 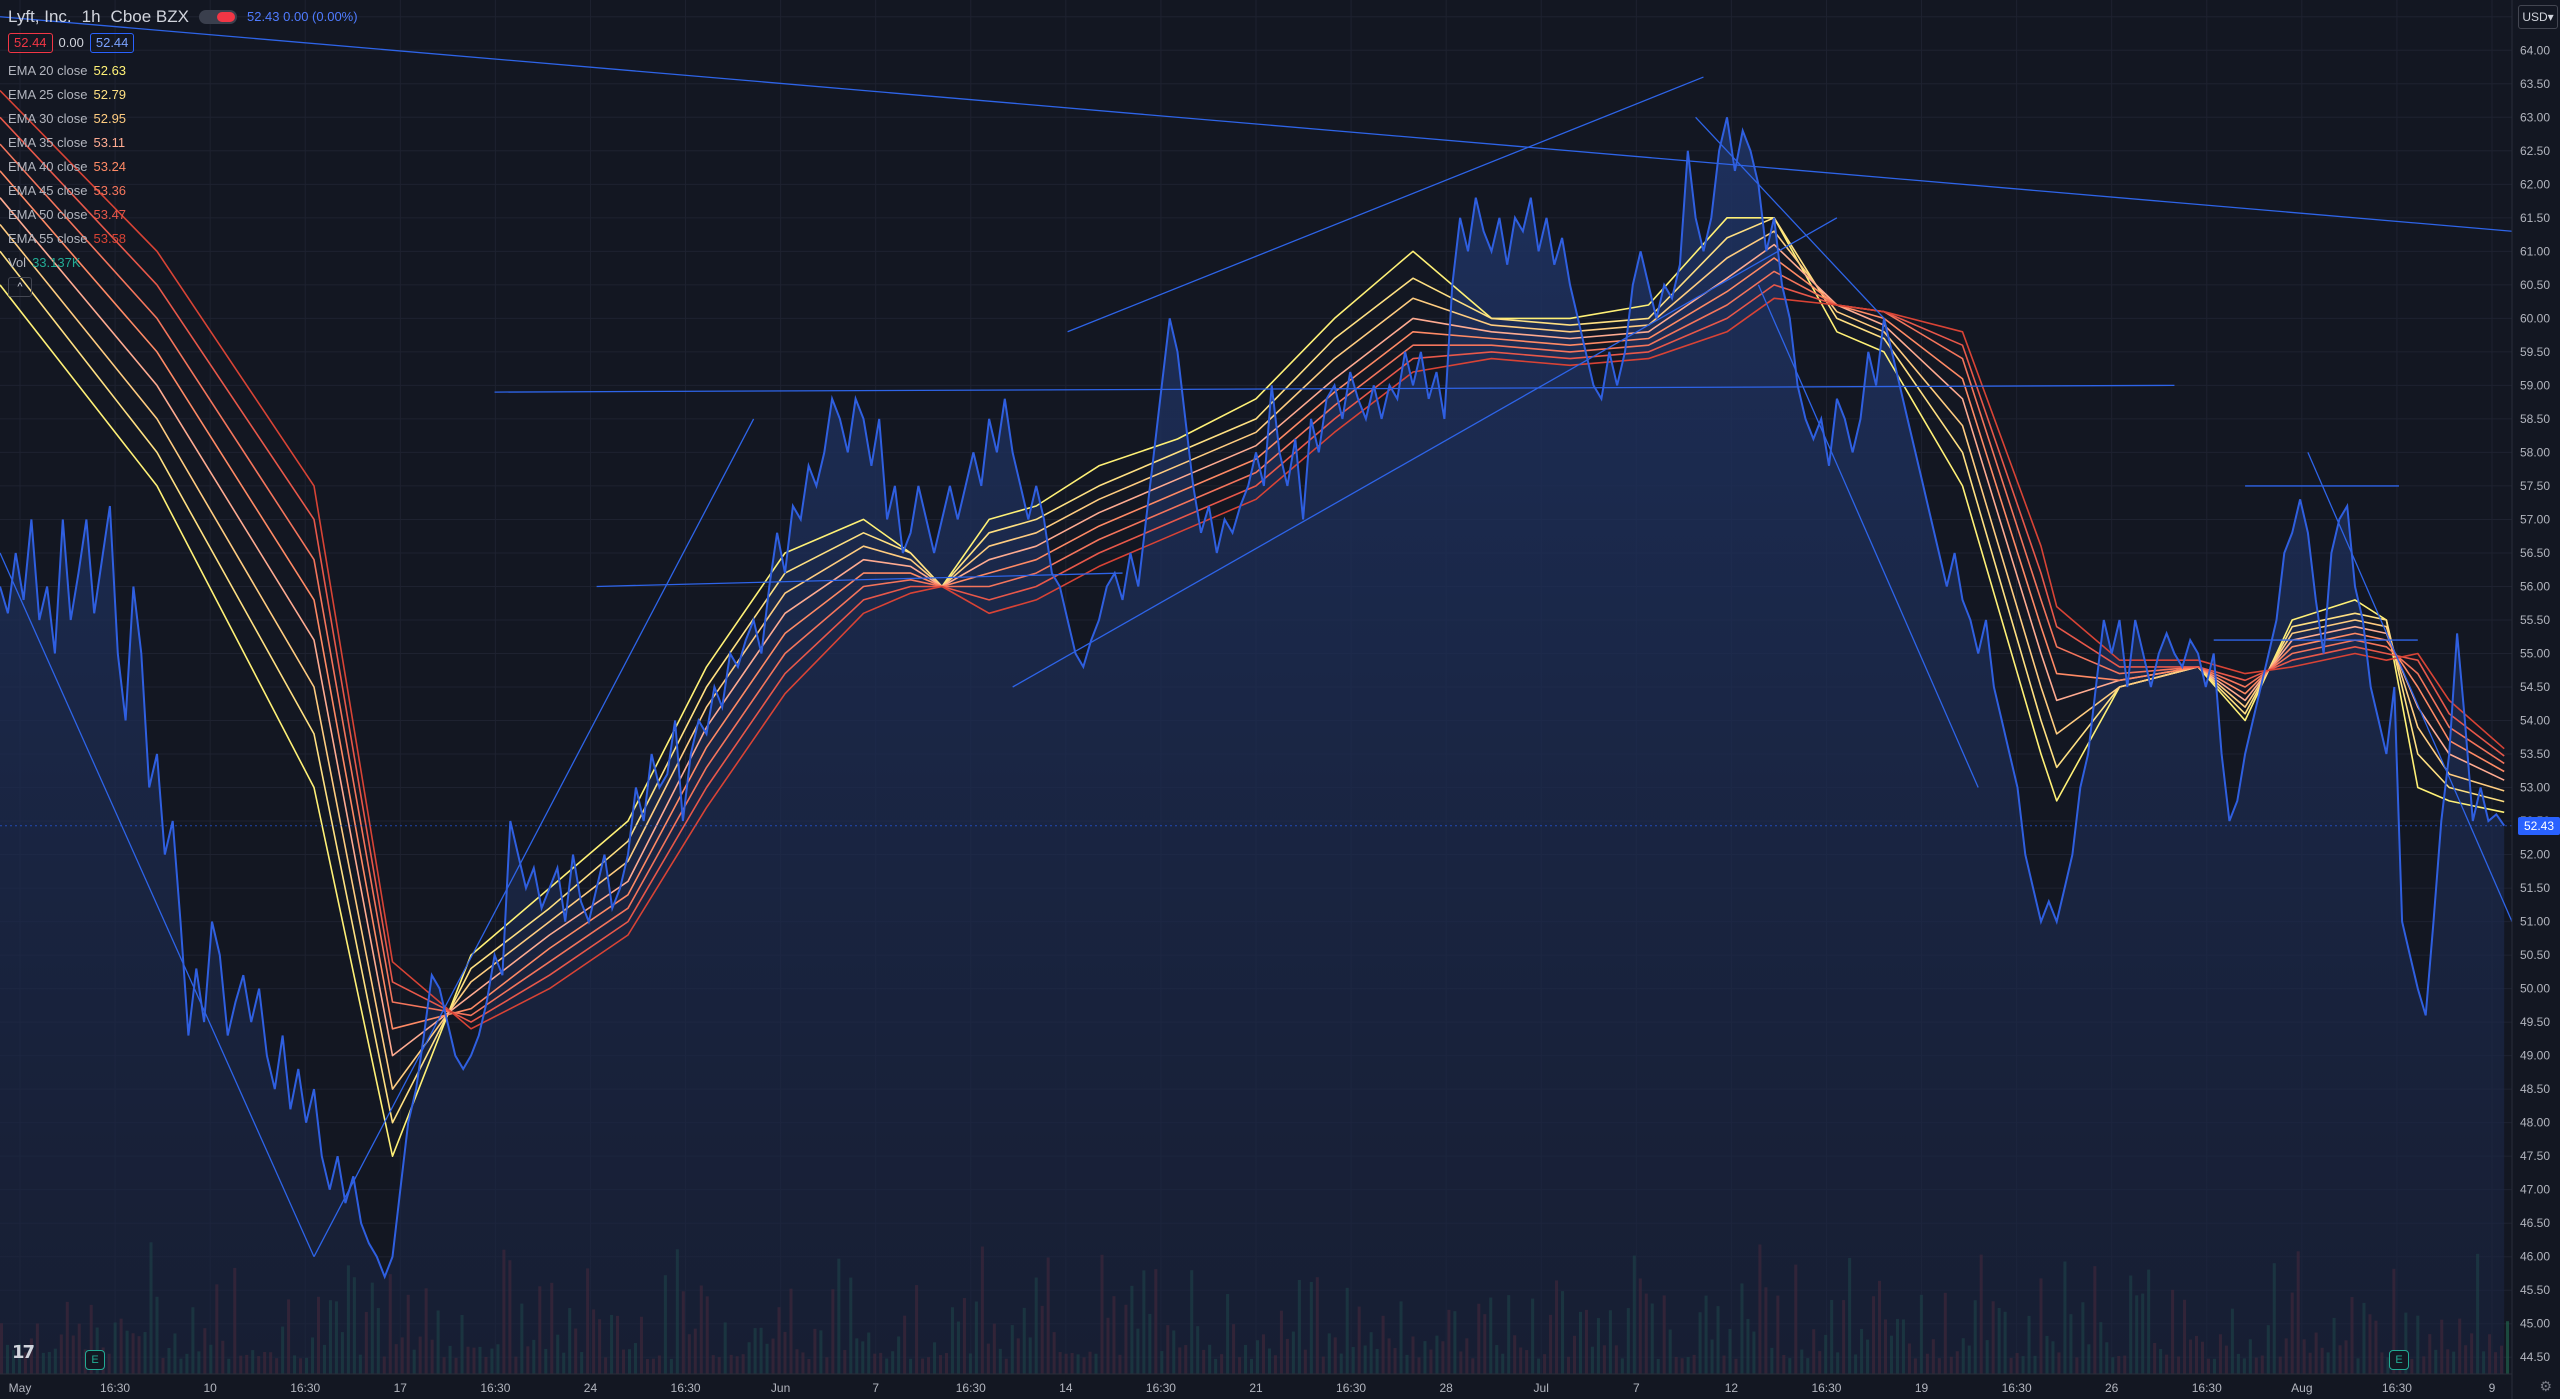 I want to click on price-tick-label: 45.50, so click(x=2535, y=1290).